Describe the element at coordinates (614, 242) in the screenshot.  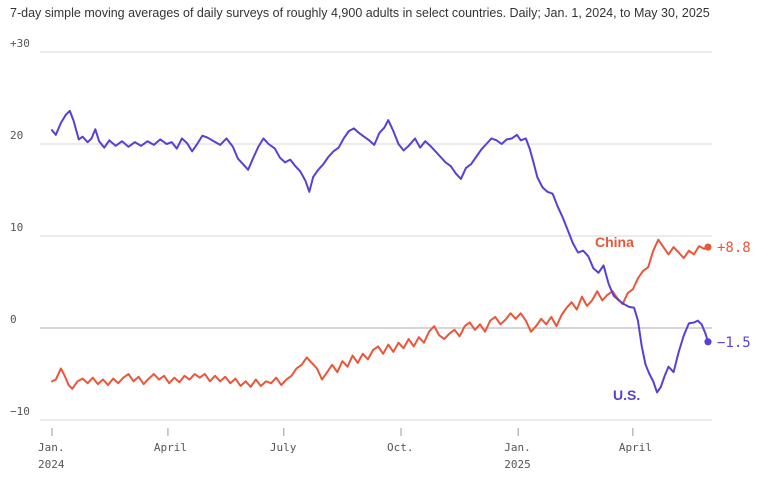
I see `series-label-china: China` at that location.